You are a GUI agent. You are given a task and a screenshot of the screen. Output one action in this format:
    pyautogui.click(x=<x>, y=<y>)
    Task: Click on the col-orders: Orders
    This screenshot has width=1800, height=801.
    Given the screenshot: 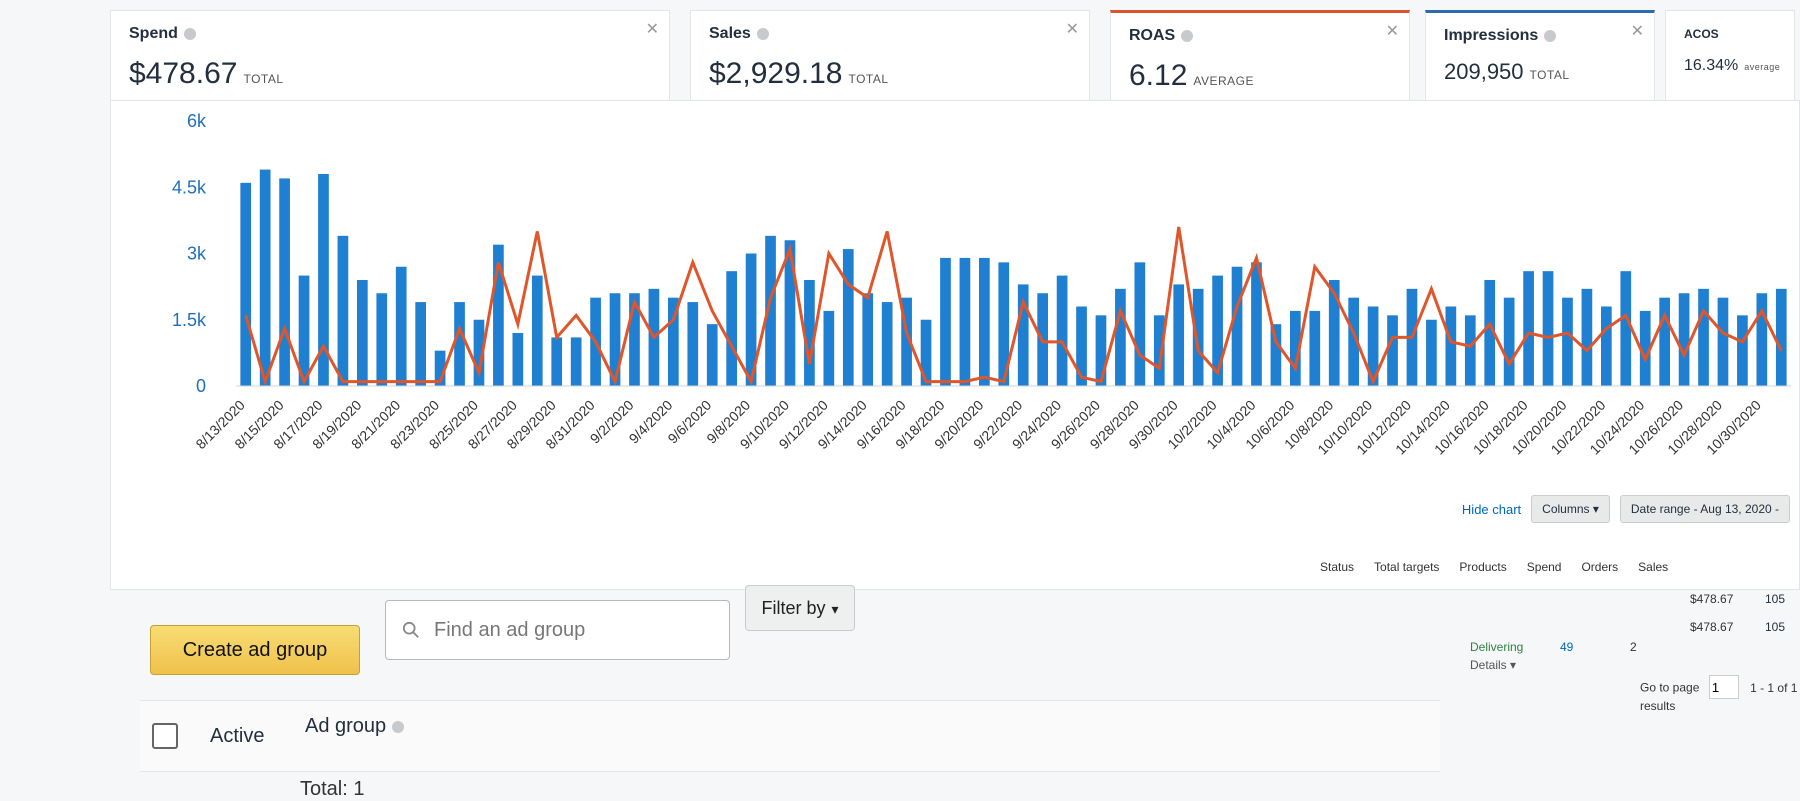 What is the action you would take?
    pyautogui.click(x=1600, y=567)
    